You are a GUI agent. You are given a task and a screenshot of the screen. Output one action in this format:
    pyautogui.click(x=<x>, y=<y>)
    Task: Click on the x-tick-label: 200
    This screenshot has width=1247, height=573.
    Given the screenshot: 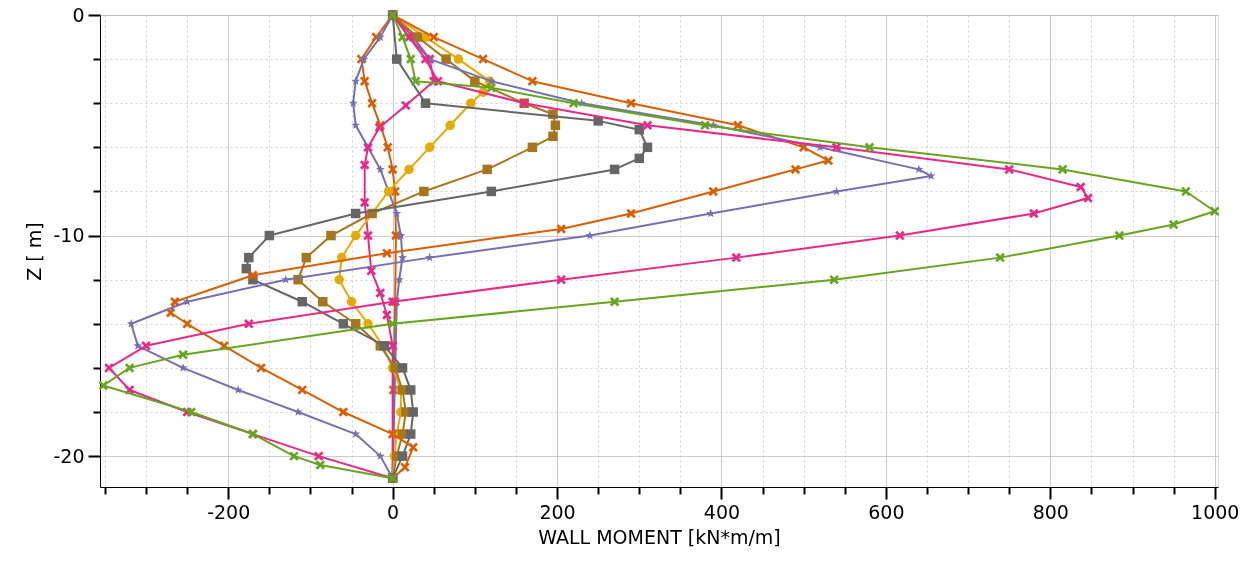 What is the action you would take?
    pyautogui.click(x=557, y=511)
    